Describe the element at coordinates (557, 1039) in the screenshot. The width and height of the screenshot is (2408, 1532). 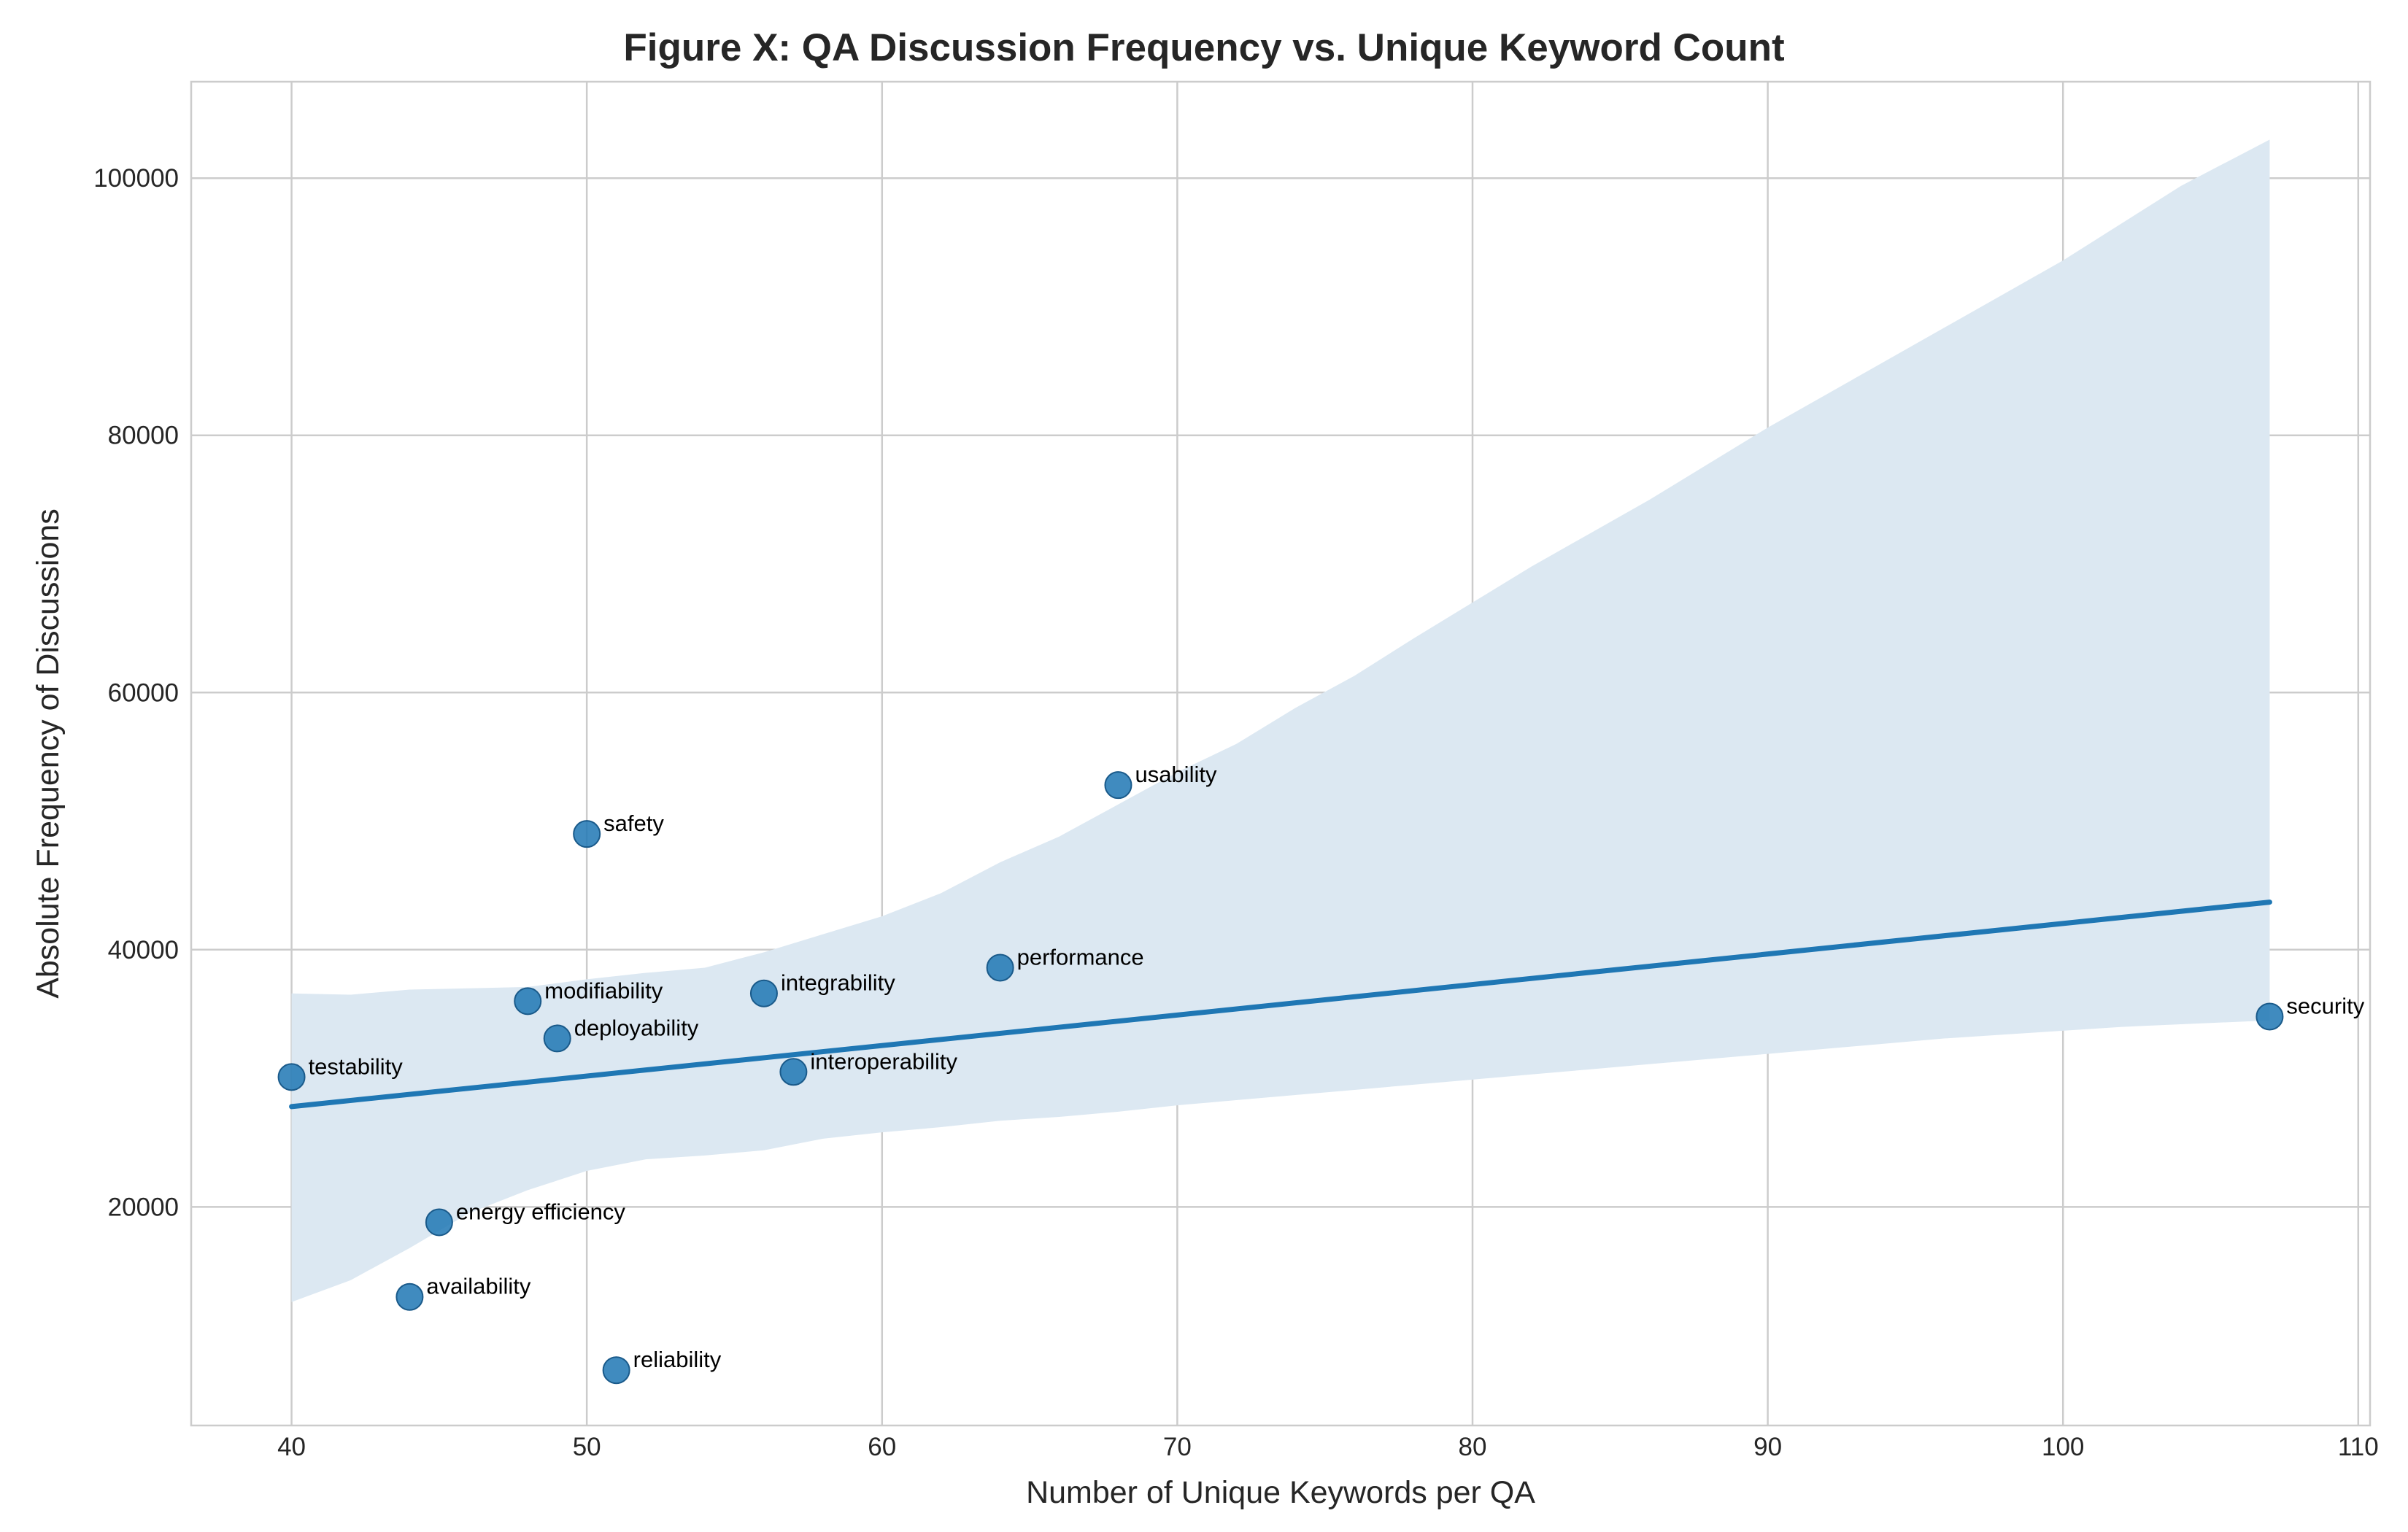
I see `point-deployability` at that location.